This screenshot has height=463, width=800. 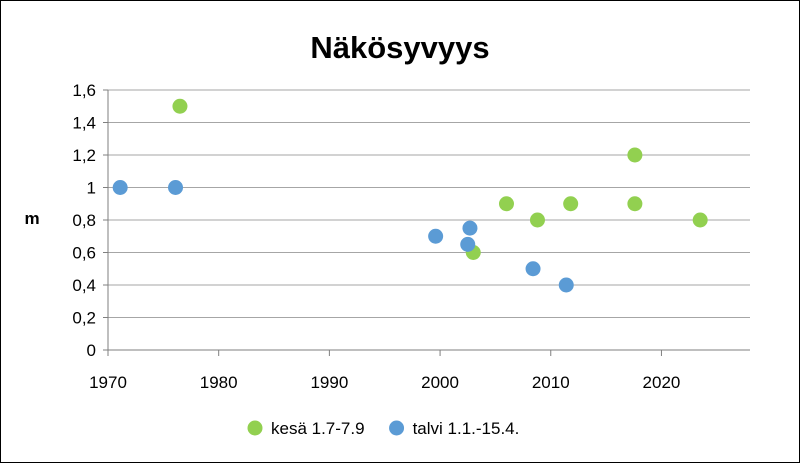 What do you see at coordinates (384, 382) in the screenshot?
I see `x-tick-labels: 1970 1980 1990 2000 2010 2020` at bounding box center [384, 382].